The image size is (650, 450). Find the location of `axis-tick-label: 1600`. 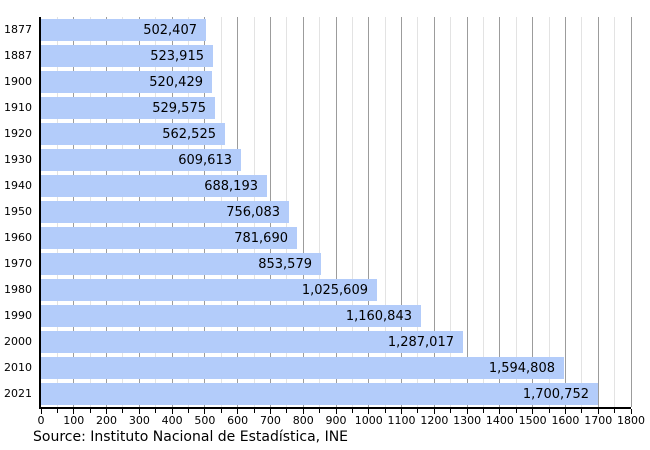

axis-tick-label: 1600 is located at coordinates (565, 420).